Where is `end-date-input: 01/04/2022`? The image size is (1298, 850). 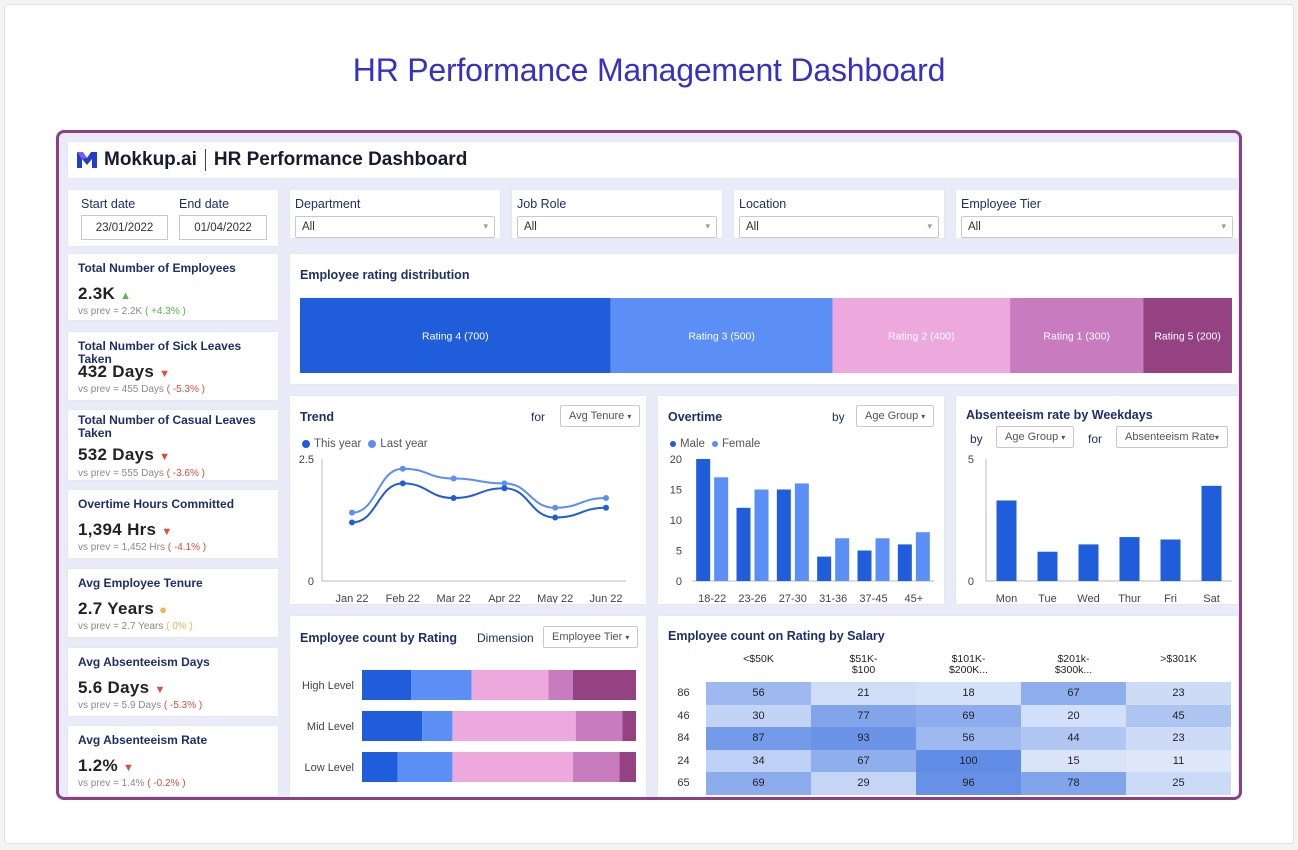
end-date-input: 01/04/2022 is located at coordinates (223, 227).